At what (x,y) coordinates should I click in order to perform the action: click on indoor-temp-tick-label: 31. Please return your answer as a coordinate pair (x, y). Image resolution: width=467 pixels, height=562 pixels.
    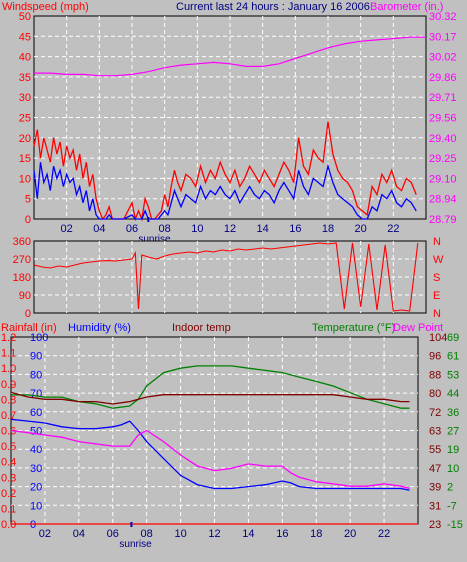
    Looking at the image, I should click on (435, 506).